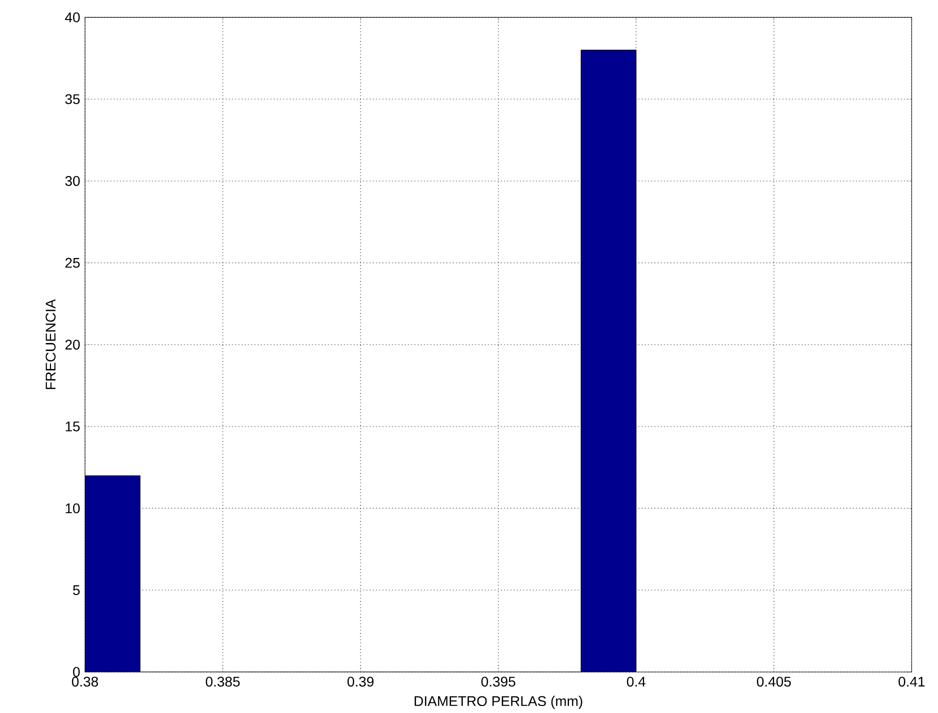 This screenshot has height=713, width=938. I want to click on y-axis-title: FRECUENCIA, so click(51, 344).